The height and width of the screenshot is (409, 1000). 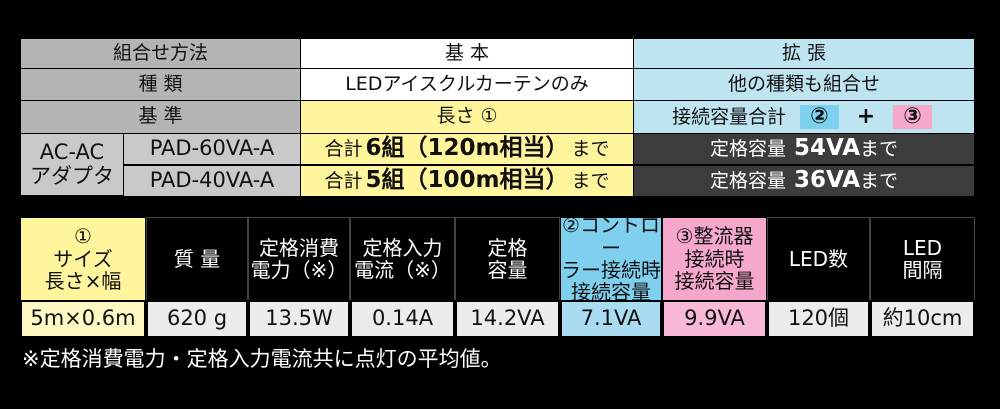 I want to click on model-basic: 合計 5組（100m相当） まで, so click(x=467, y=180).